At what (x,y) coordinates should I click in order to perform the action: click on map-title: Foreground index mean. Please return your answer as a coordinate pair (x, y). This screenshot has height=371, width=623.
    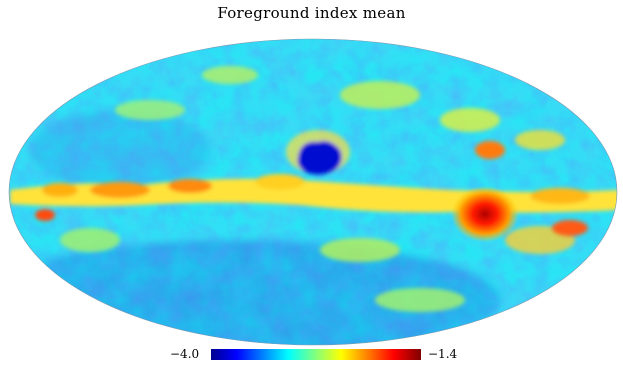
    Looking at the image, I should click on (311, 13).